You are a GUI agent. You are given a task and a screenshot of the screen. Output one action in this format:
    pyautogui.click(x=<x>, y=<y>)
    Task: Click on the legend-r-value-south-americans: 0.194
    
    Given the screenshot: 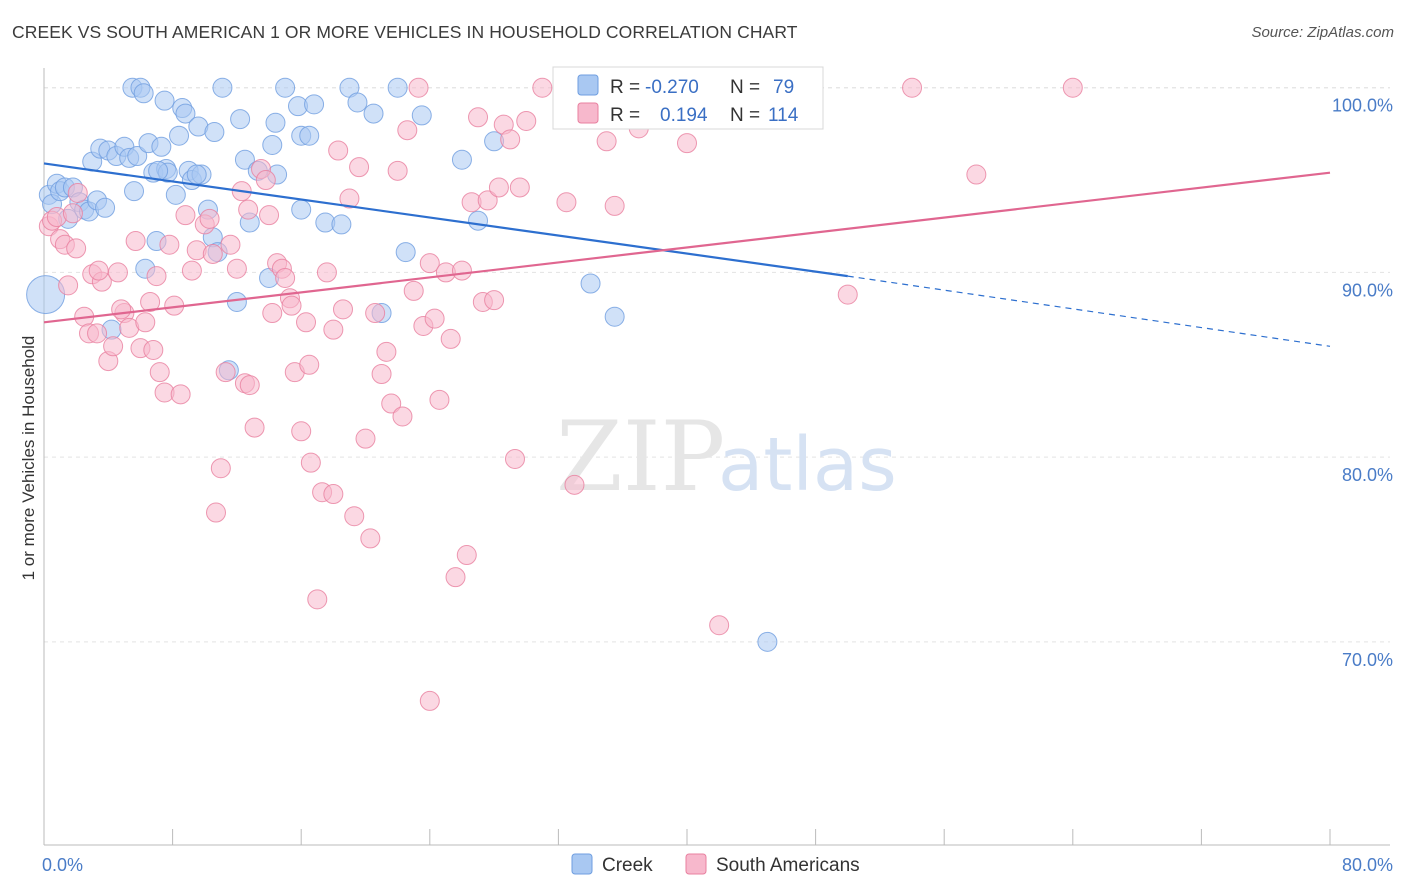 What is the action you would take?
    pyautogui.click(x=684, y=115)
    